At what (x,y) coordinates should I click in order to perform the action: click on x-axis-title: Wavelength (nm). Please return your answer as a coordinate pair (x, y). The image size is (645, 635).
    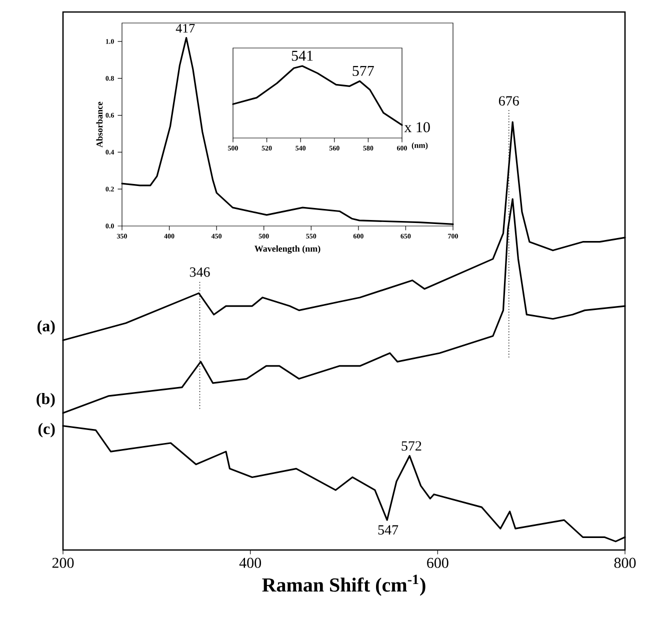
    Looking at the image, I should click on (287, 249).